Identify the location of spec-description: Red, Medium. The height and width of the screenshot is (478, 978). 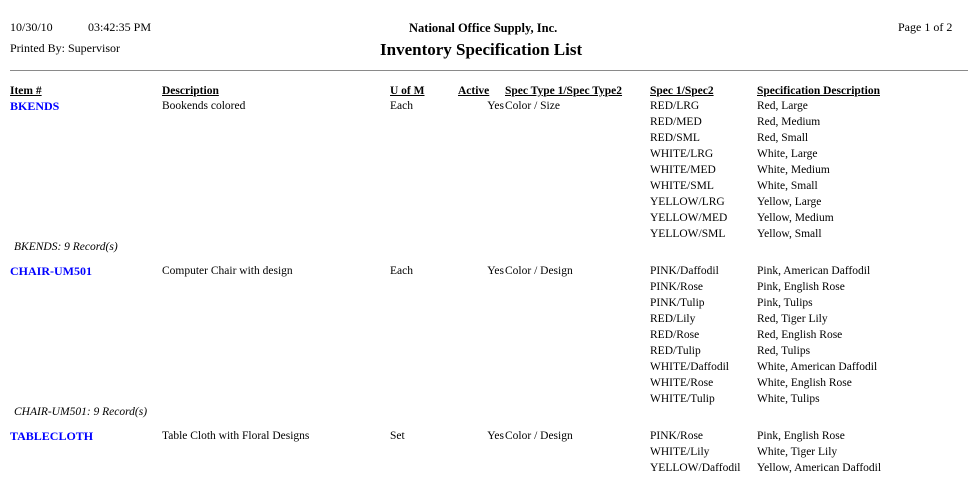
(789, 122).